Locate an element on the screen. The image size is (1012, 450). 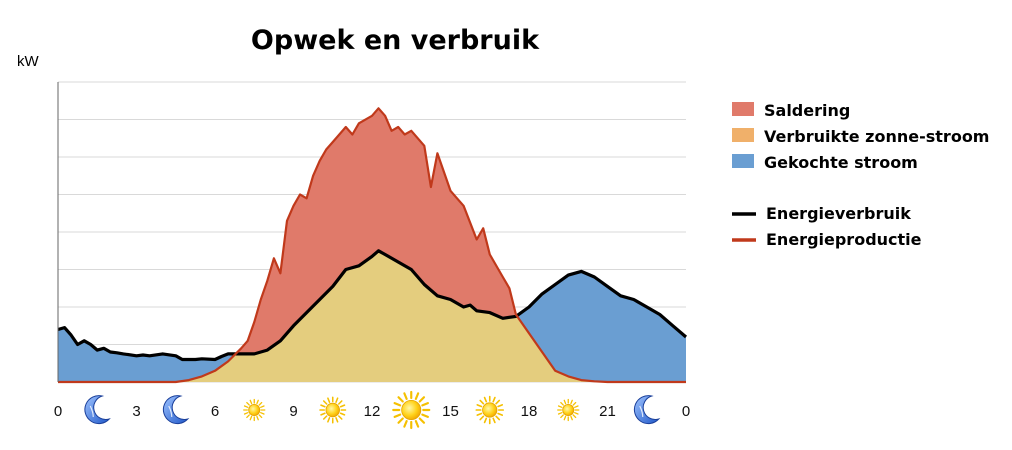
legend-label: Energieproductie is located at coordinates (844, 239).